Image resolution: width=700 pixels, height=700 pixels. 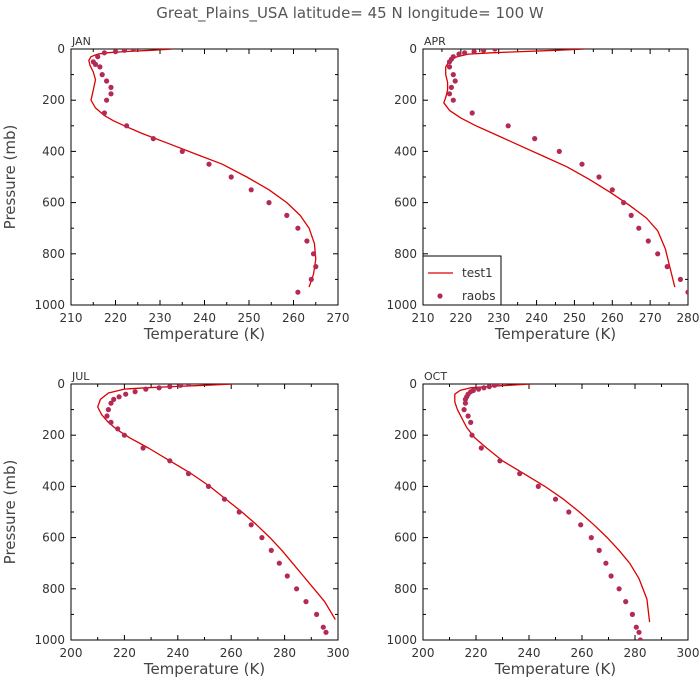 I want to click on x-tick-label-oct: 220, so click(x=476, y=653).